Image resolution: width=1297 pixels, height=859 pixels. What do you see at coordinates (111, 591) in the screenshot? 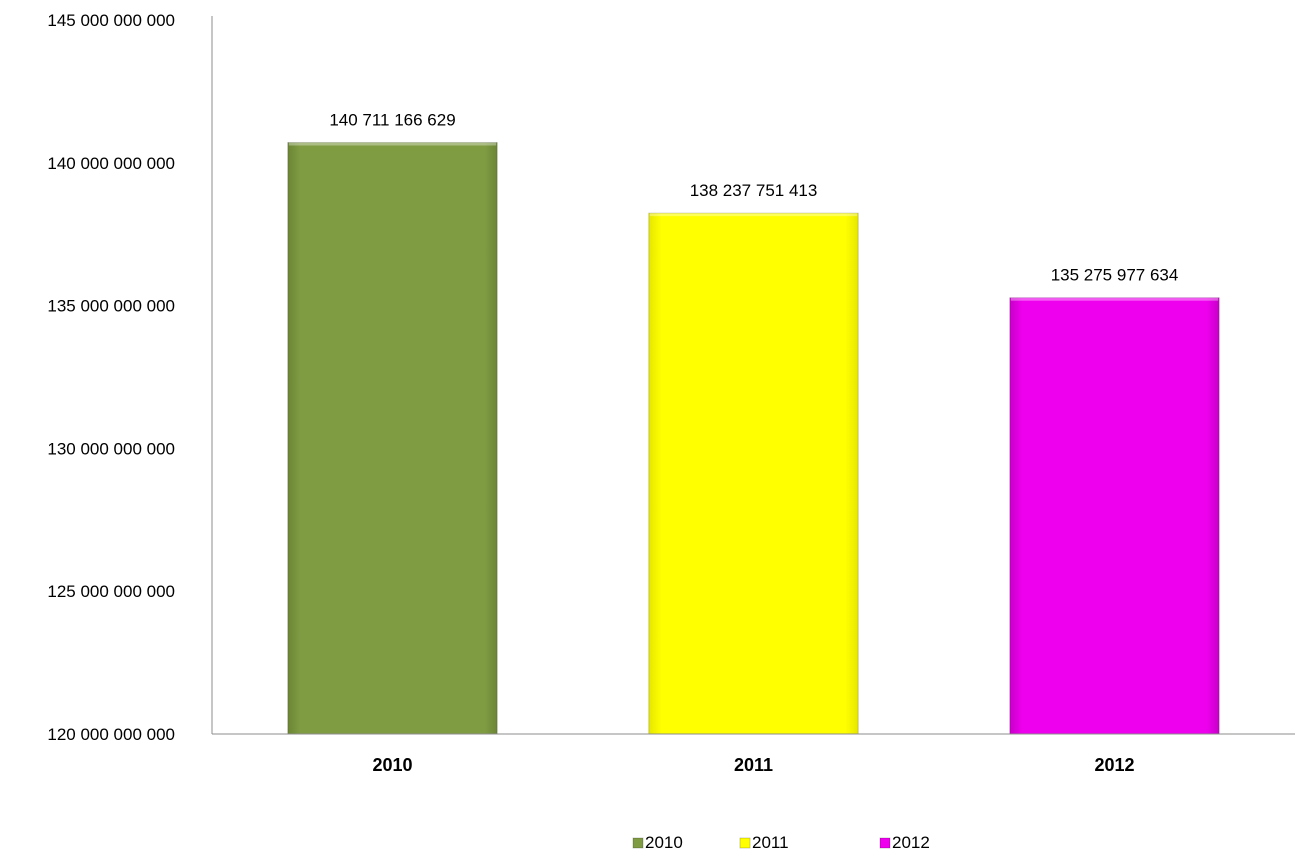
I see `y-tick-label: 125 000 000 000` at bounding box center [111, 591].